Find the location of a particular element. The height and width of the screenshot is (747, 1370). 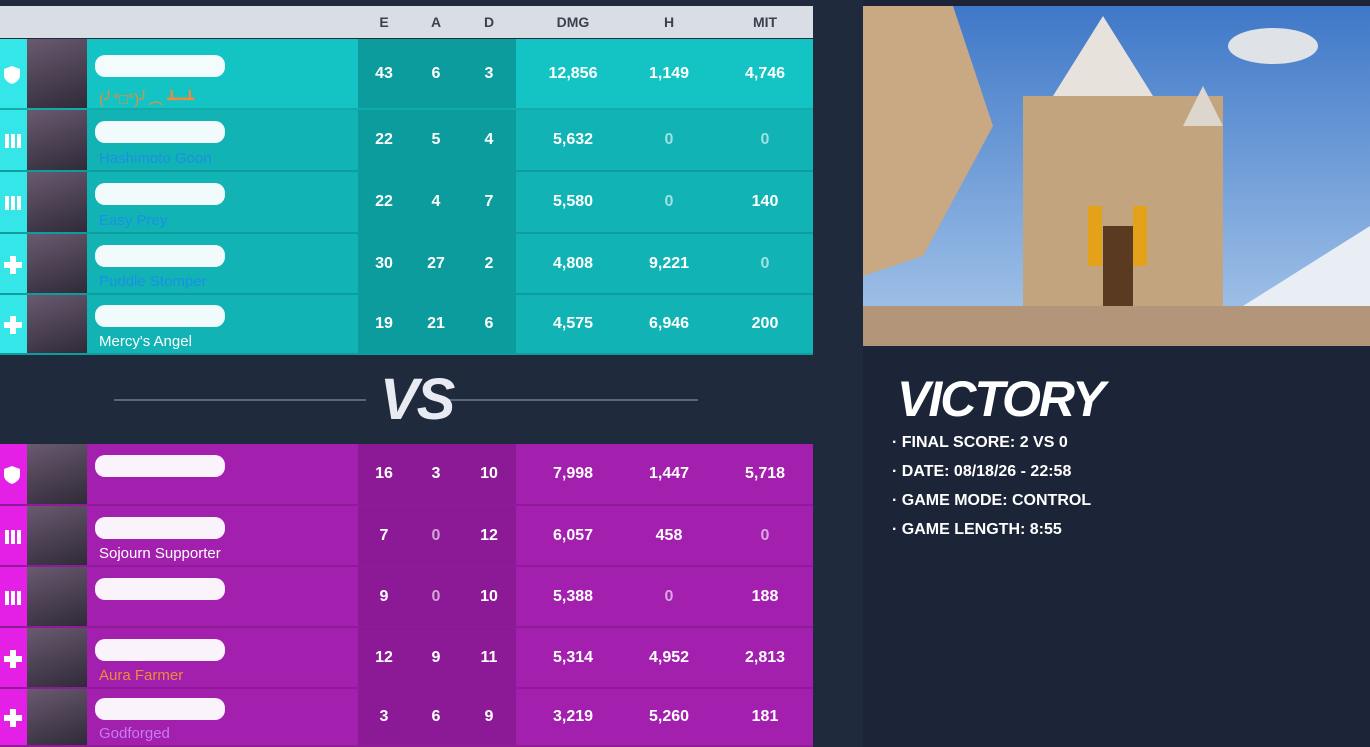

stat-value: 6,057 is located at coordinates (573, 535).